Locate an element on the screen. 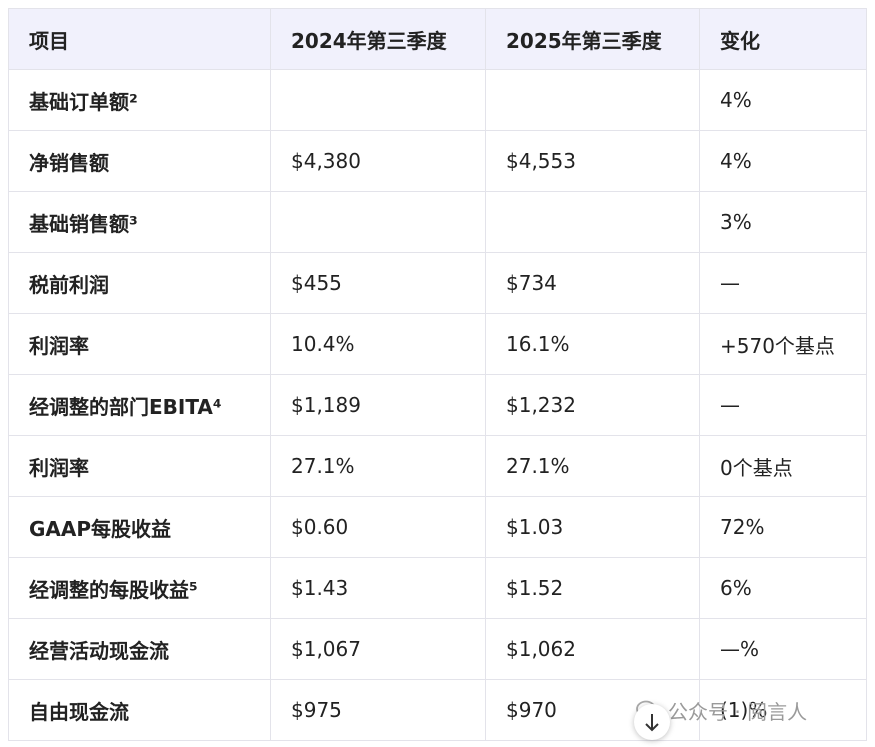 The image size is (875, 747). cell: $1,232 is located at coordinates (592, 405).